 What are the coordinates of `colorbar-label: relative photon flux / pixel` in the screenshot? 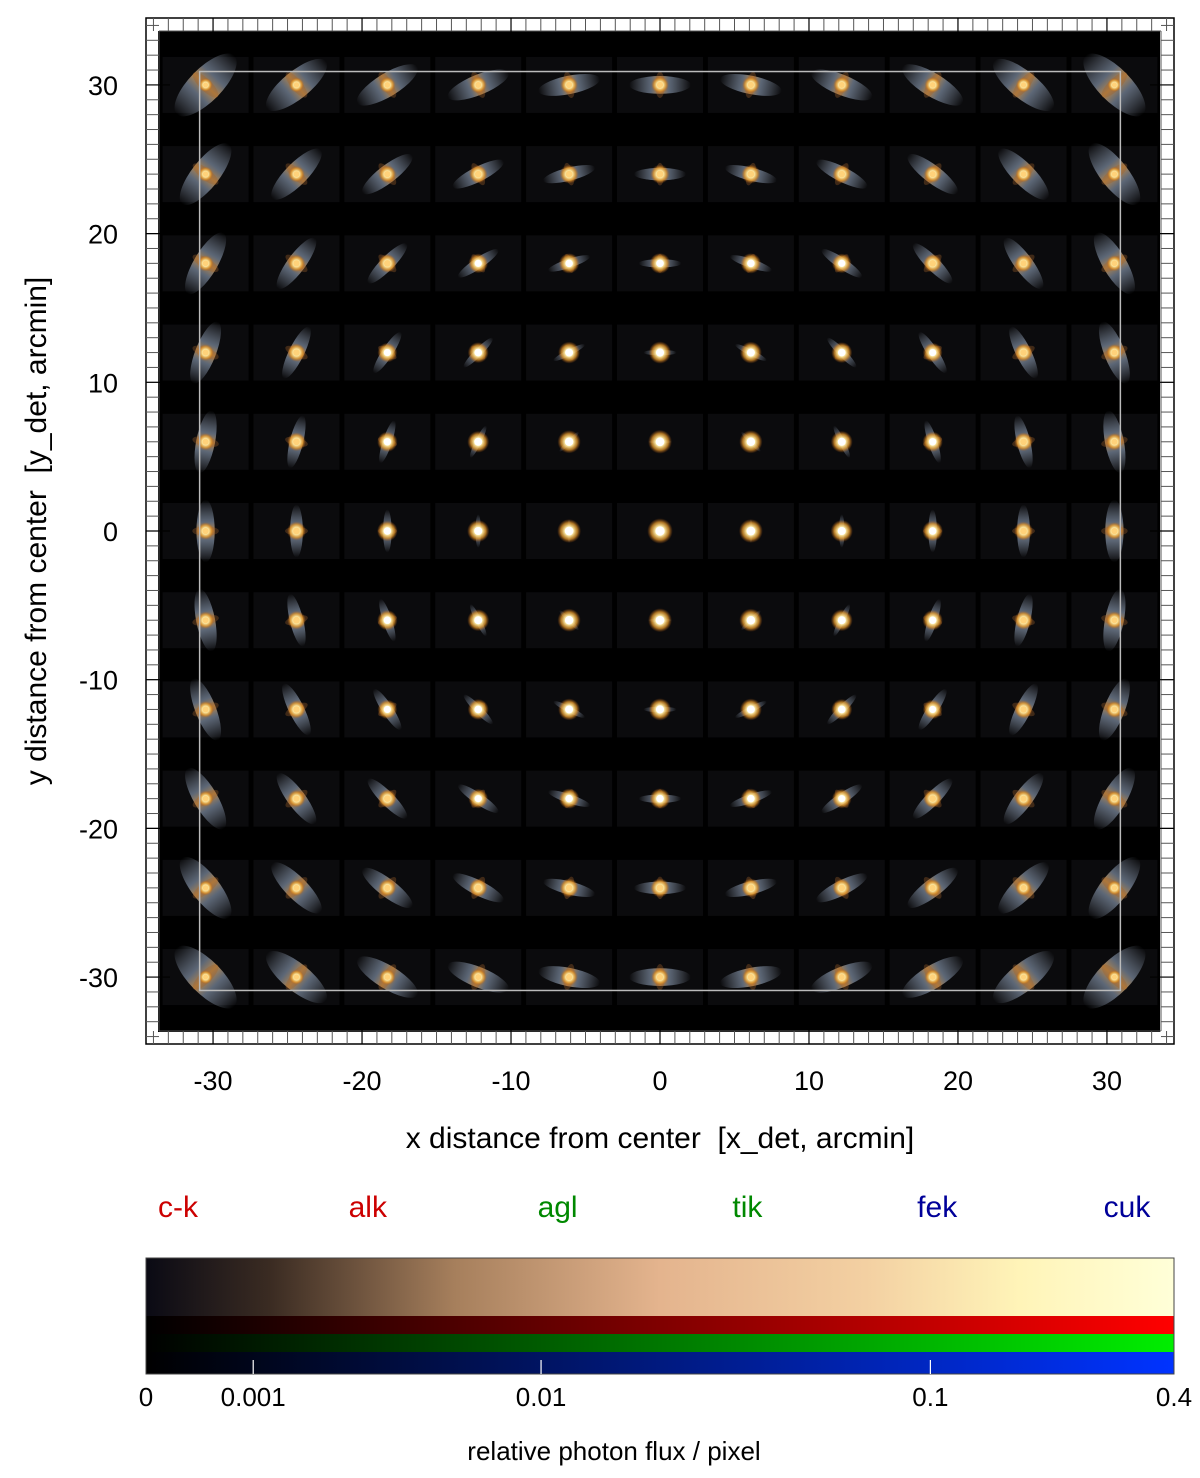 It's located at (613, 1451).